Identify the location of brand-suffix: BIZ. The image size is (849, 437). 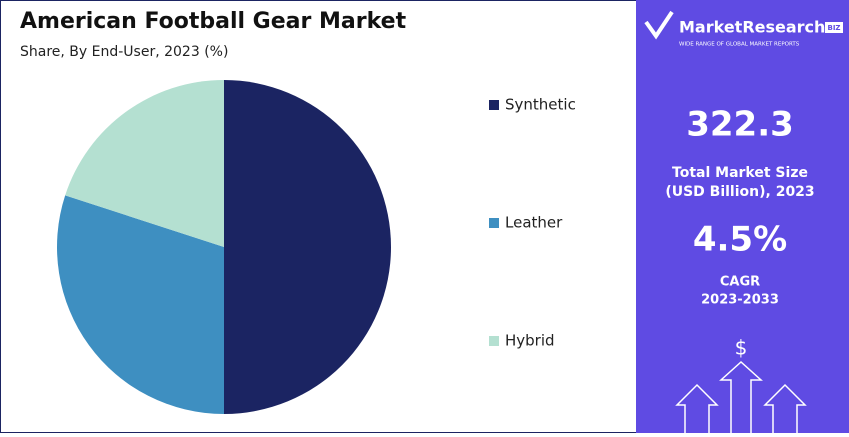
(833, 28).